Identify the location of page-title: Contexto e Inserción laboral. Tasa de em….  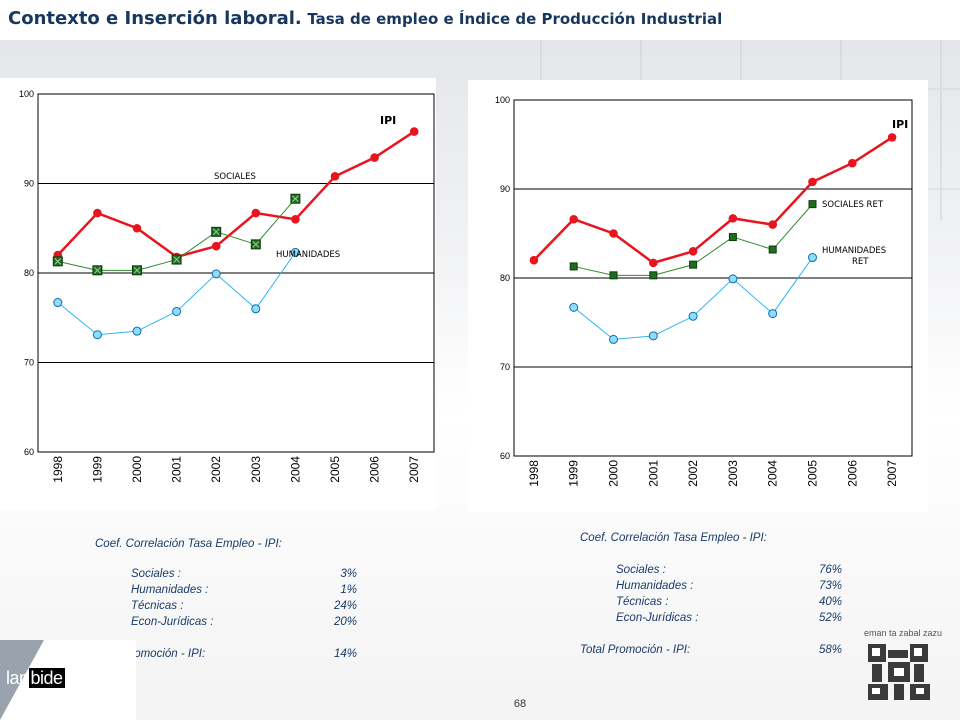
(365, 18).